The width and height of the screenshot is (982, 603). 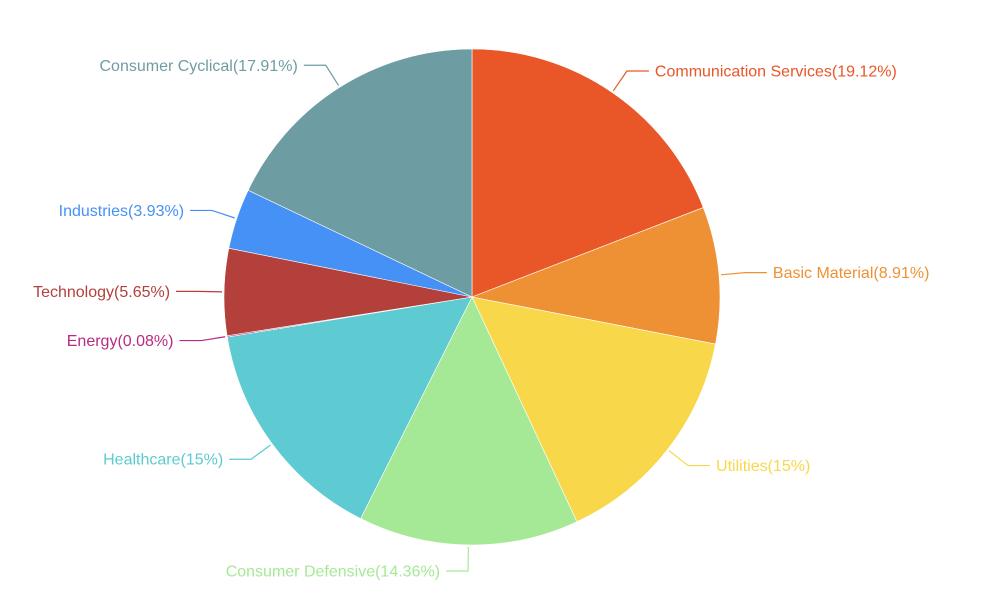 I want to click on leader-line-communication-services, so click(x=631, y=81).